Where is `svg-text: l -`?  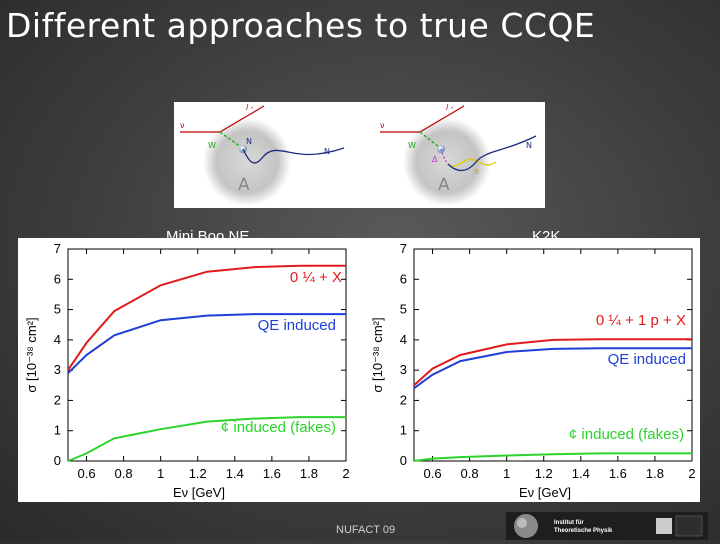 svg-text: l - is located at coordinates (450, 107).